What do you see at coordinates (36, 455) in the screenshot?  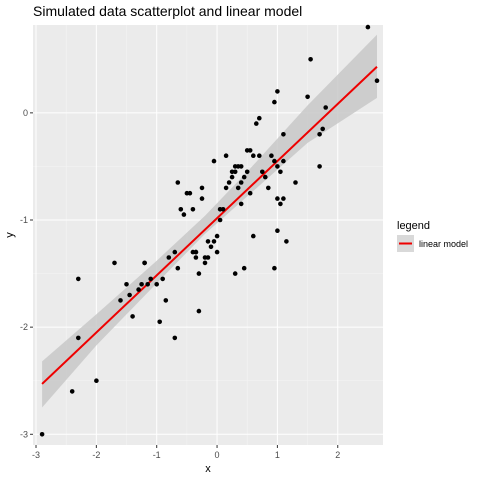 I see `x-tick-label: -3` at bounding box center [36, 455].